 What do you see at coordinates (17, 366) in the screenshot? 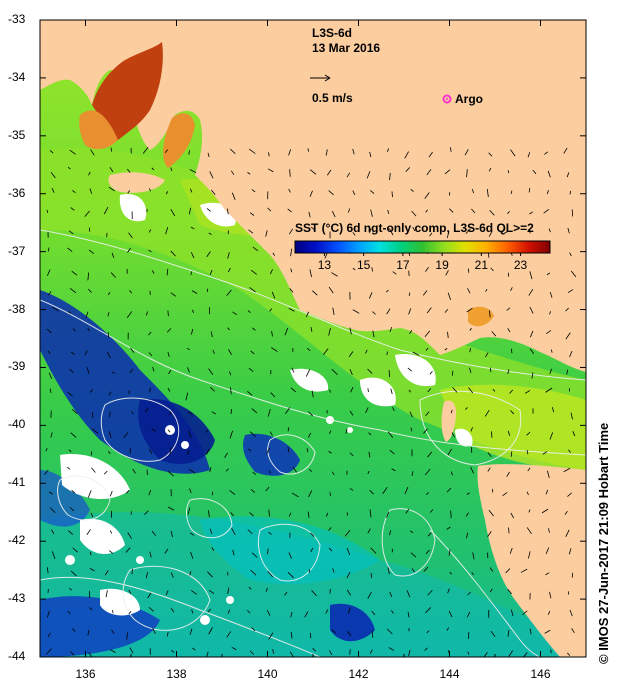
I see `lat-tick-label: -39` at bounding box center [17, 366].